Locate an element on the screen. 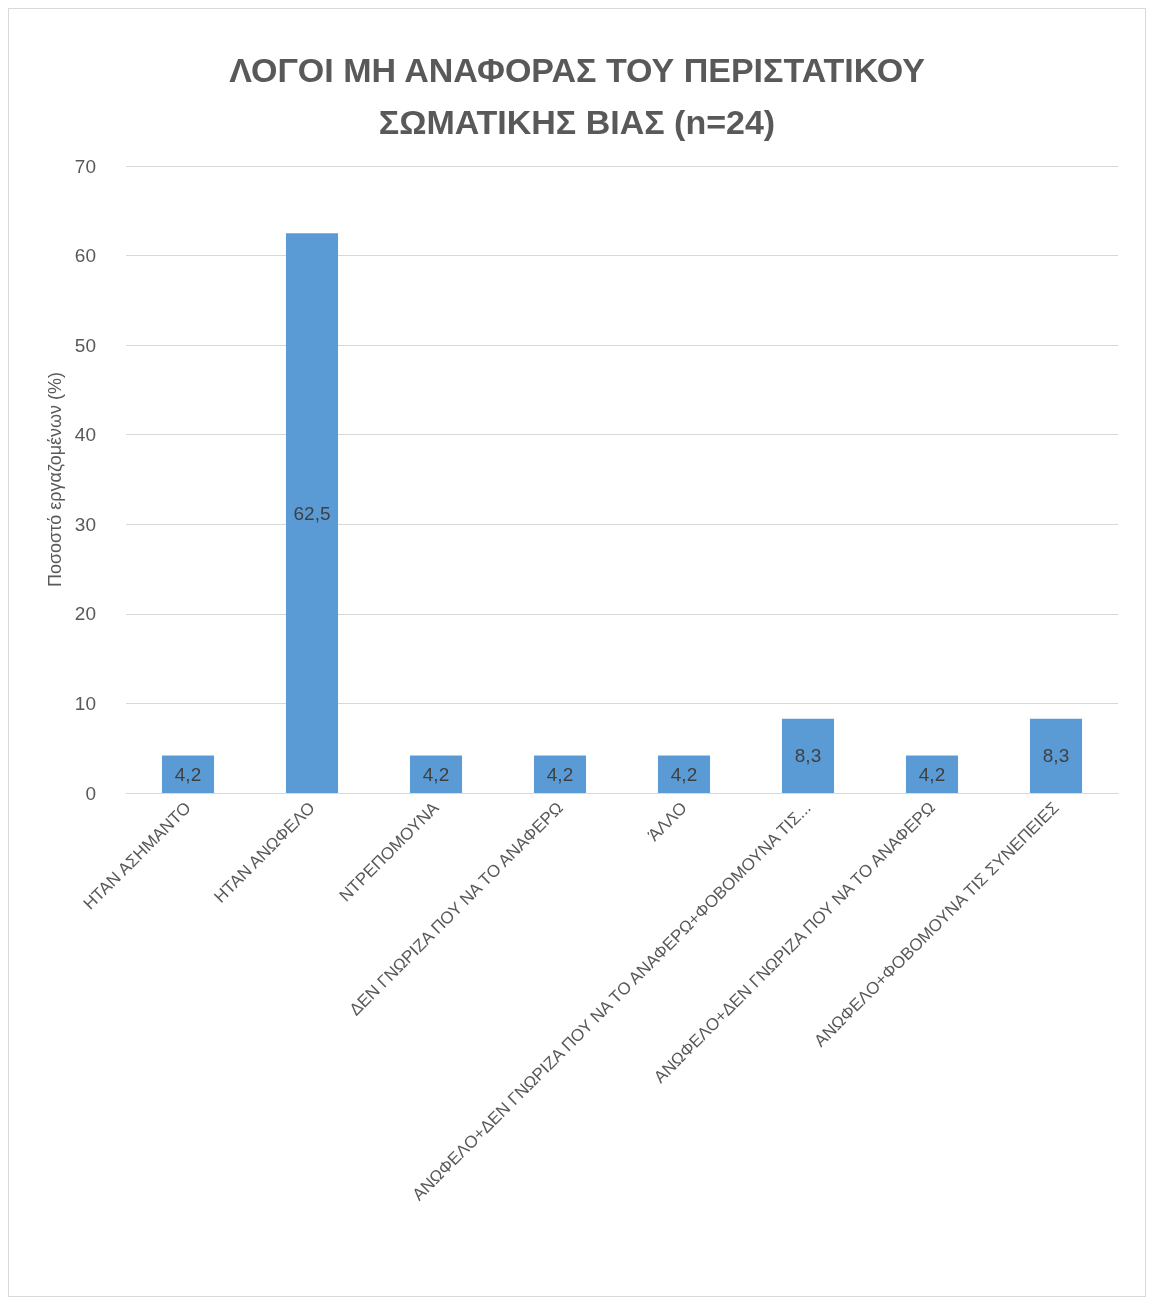 The width and height of the screenshot is (1152, 1303). y-tick-label: 0 is located at coordinates (90, 793).